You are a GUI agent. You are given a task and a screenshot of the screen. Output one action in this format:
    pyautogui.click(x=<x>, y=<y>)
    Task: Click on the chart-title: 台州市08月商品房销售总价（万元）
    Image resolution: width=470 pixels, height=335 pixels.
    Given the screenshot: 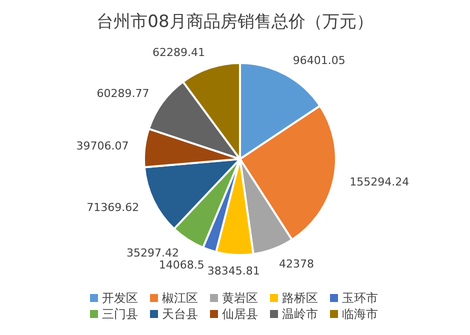 What is the action you would take?
    pyautogui.click(x=235, y=22)
    